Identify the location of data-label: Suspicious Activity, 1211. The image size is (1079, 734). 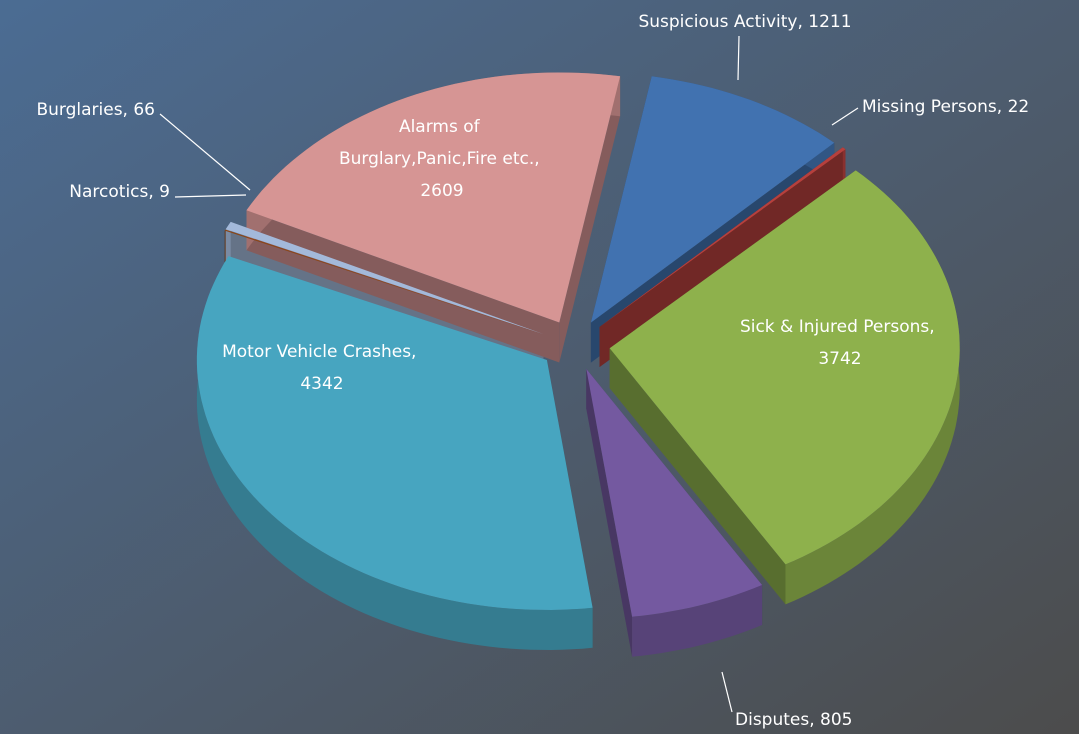
(744, 22).